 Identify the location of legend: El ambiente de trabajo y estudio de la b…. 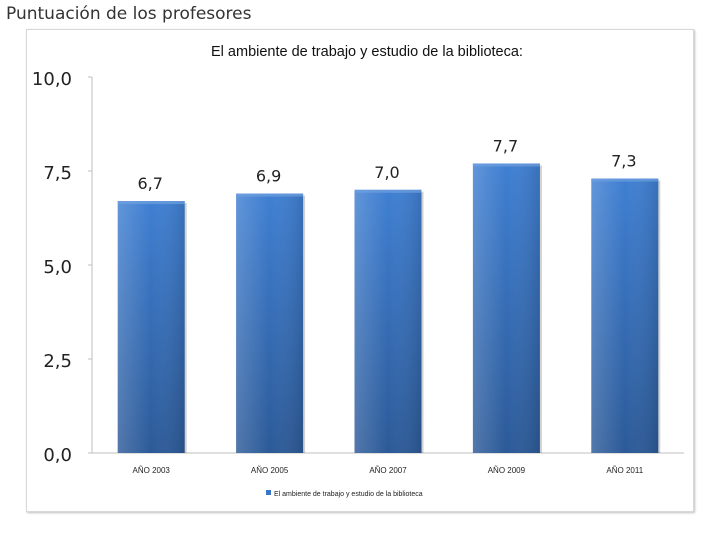
(344, 494).